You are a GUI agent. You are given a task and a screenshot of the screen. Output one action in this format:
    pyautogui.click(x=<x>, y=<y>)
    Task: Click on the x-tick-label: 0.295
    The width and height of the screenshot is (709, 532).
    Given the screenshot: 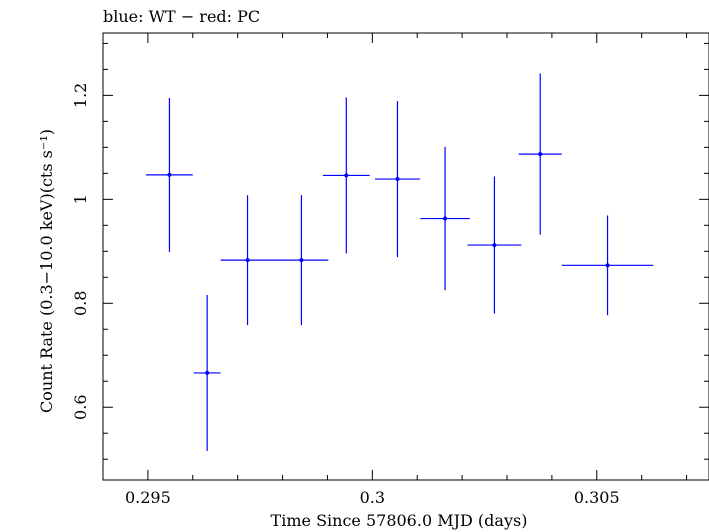 What is the action you would take?
    pyautogui.click(x=148, y=497)
    